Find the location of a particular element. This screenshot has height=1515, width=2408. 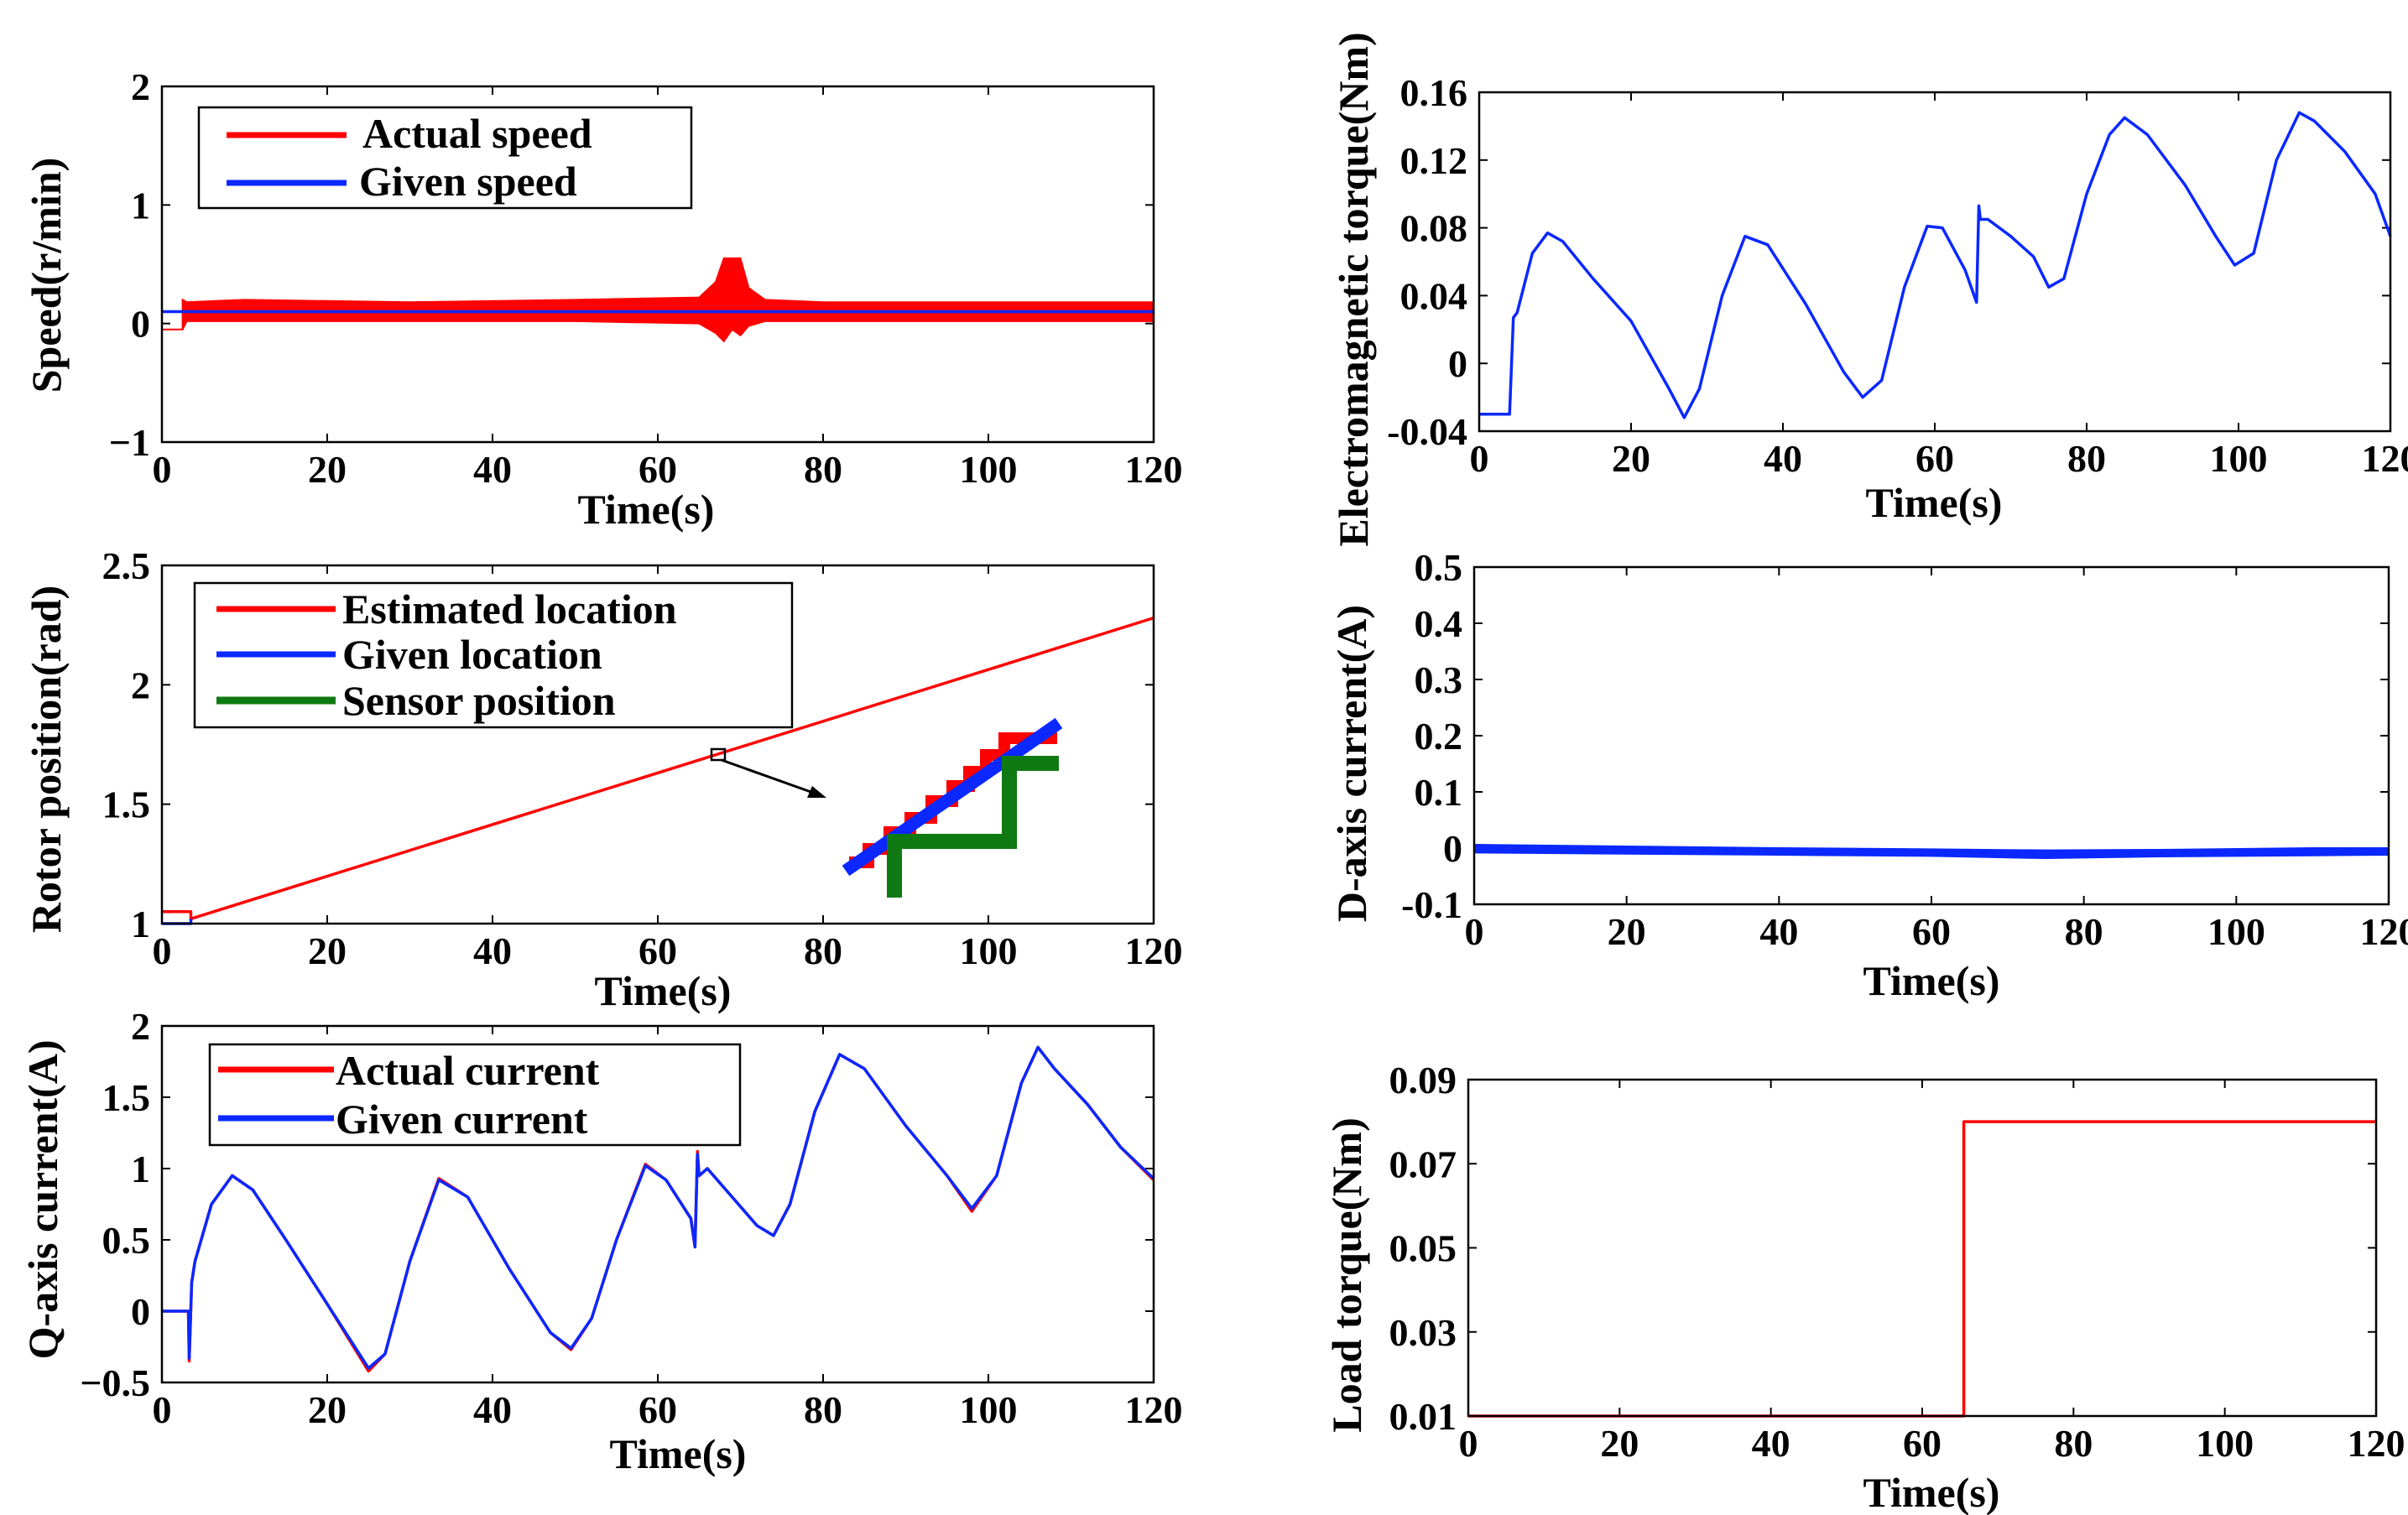

etorque-plot-frame is located at coordinates (1935, 262).